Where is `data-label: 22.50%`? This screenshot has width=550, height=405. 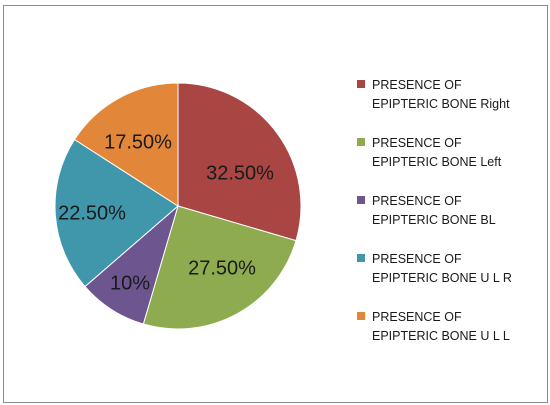 data-label: 22.50% is located at coordinates (92, 213).